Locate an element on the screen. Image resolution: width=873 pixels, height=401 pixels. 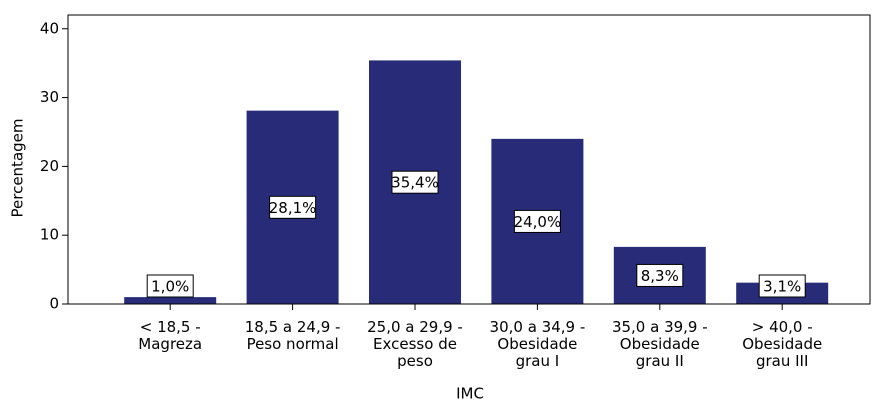
x-tick-label-line: 25,0 a 29,9 - is located at coordinates (415, 327).